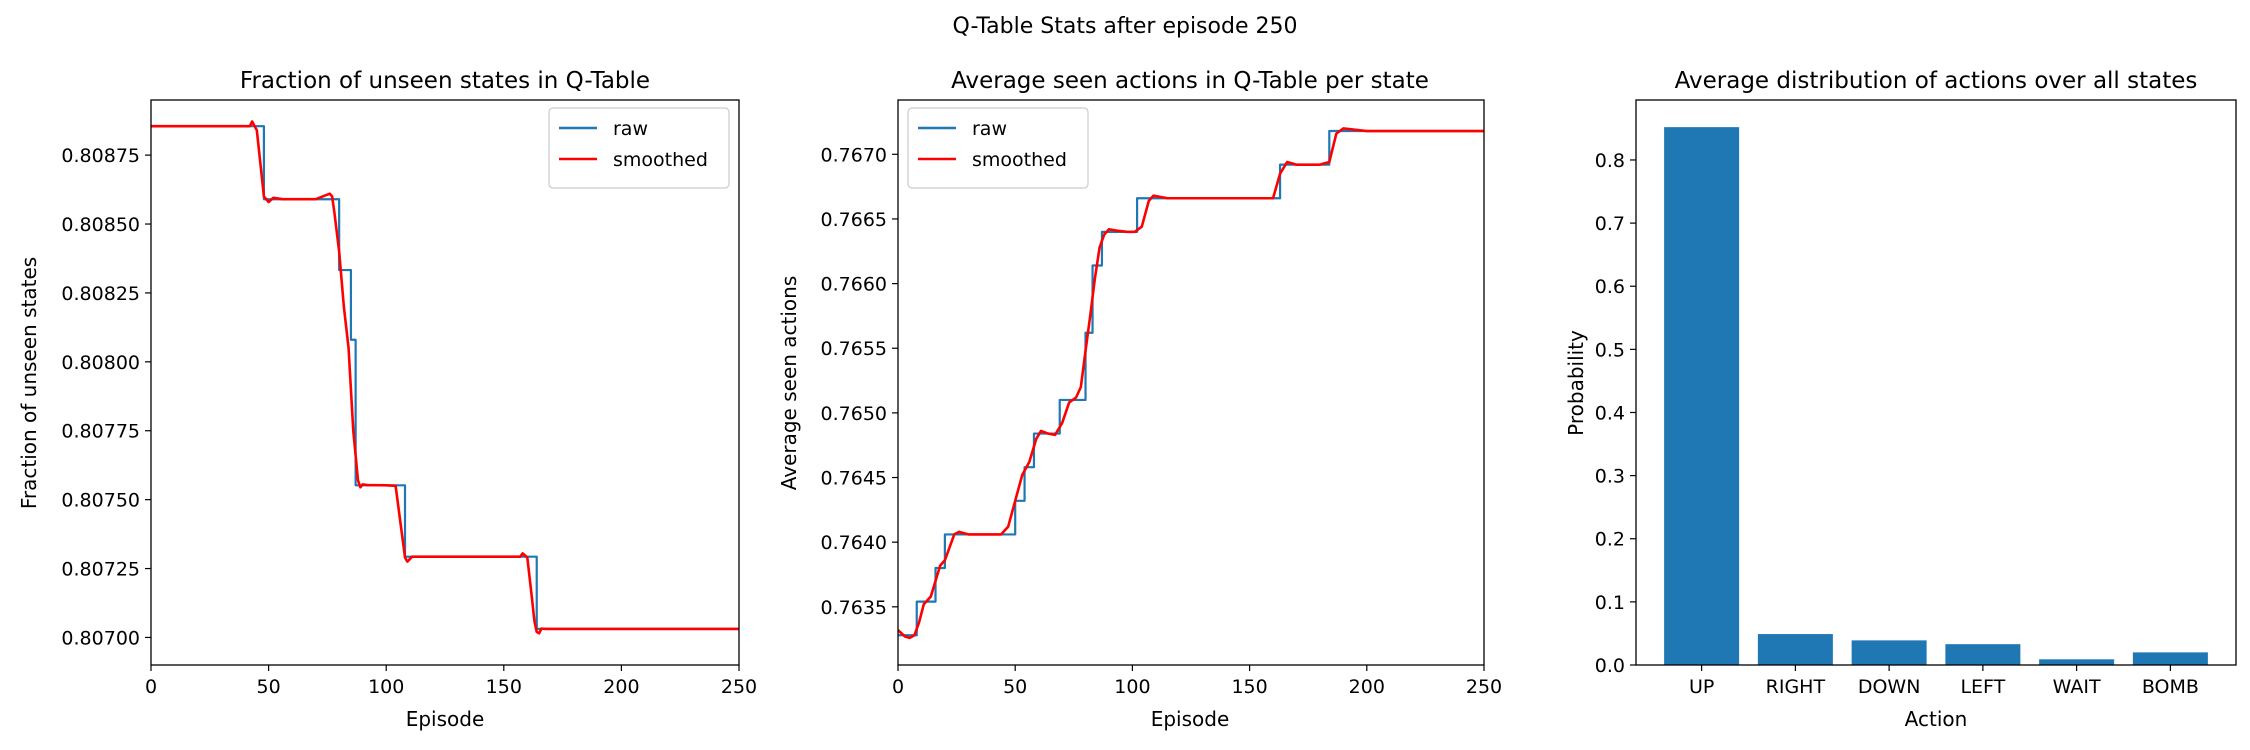  What do you see at coordinates (100, 363) in the screenshot?
I see `y-tick-label: 0.80800` at bounding box center [100, 363].